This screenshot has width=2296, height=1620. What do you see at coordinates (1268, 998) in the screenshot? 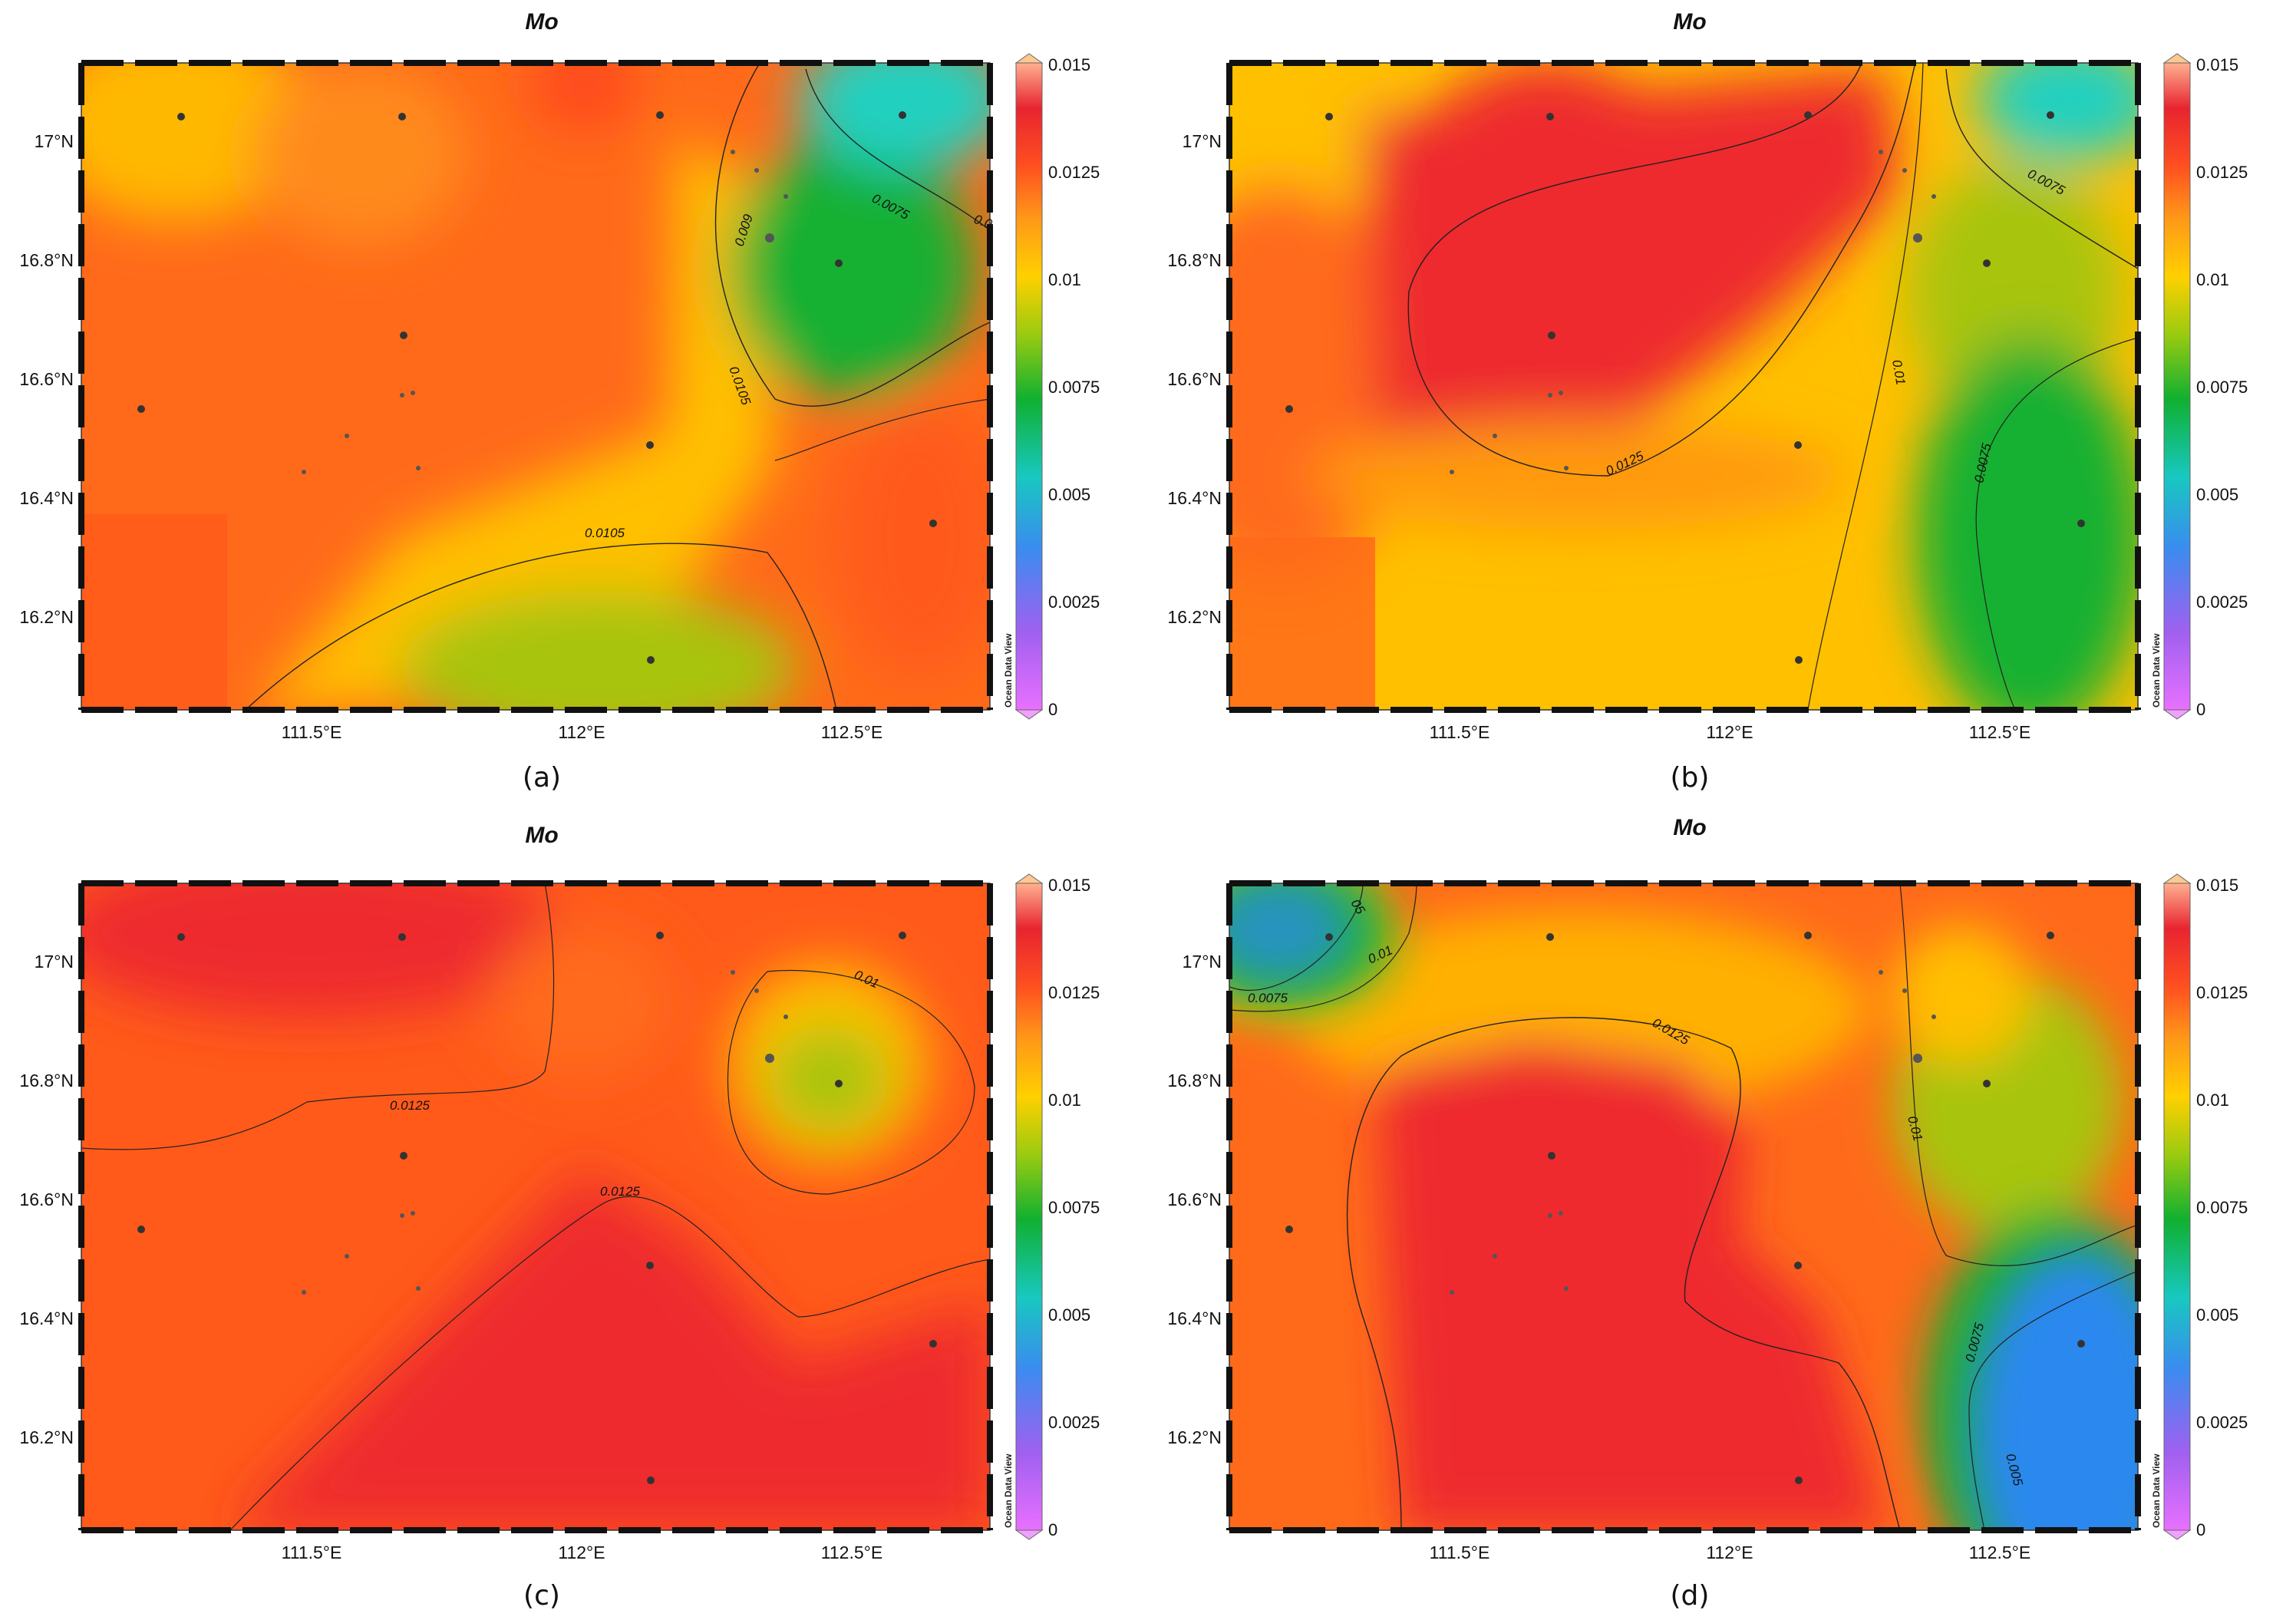
I see `contour-label: 0.0075` at bounding box center [1268, 998].